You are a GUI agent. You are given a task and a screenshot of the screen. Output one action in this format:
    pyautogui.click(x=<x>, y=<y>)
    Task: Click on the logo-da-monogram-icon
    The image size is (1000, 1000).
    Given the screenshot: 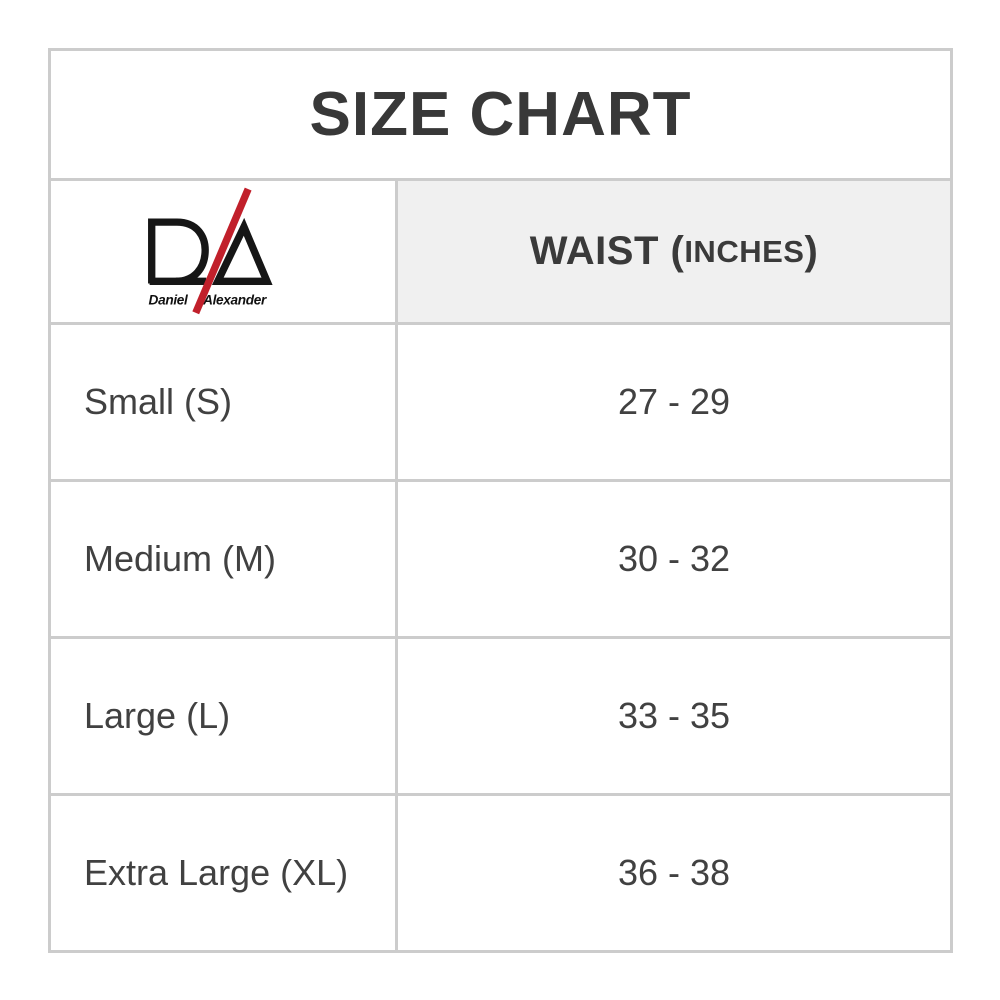 What is the action you would take?
    pyautogui.click(x=210, y=251)
    